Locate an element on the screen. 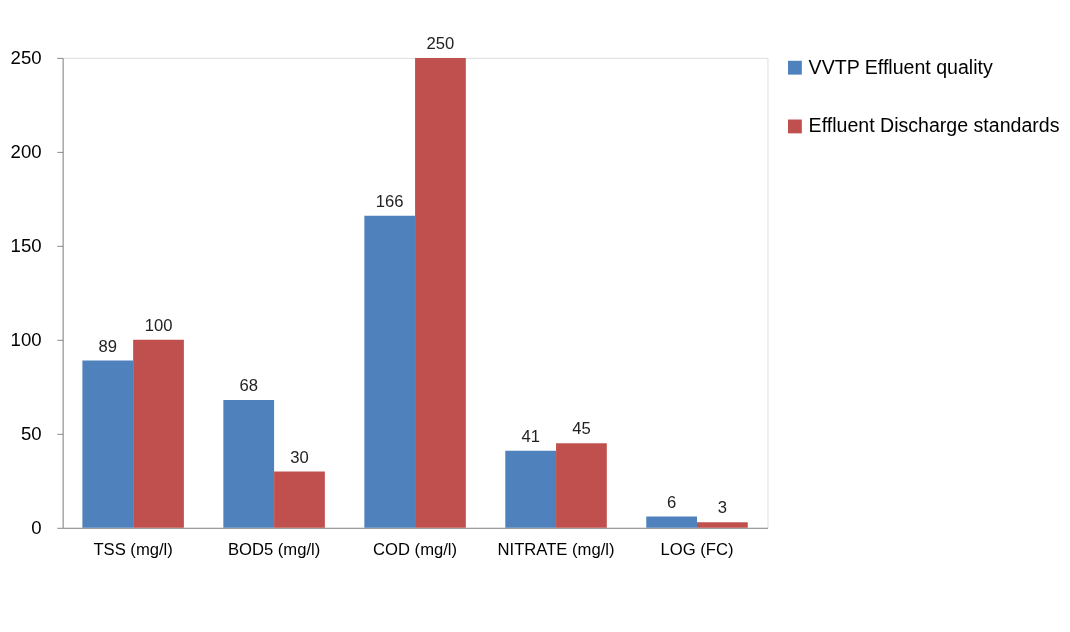  y-tick-label: 250 is located at coordinates (26, 58).